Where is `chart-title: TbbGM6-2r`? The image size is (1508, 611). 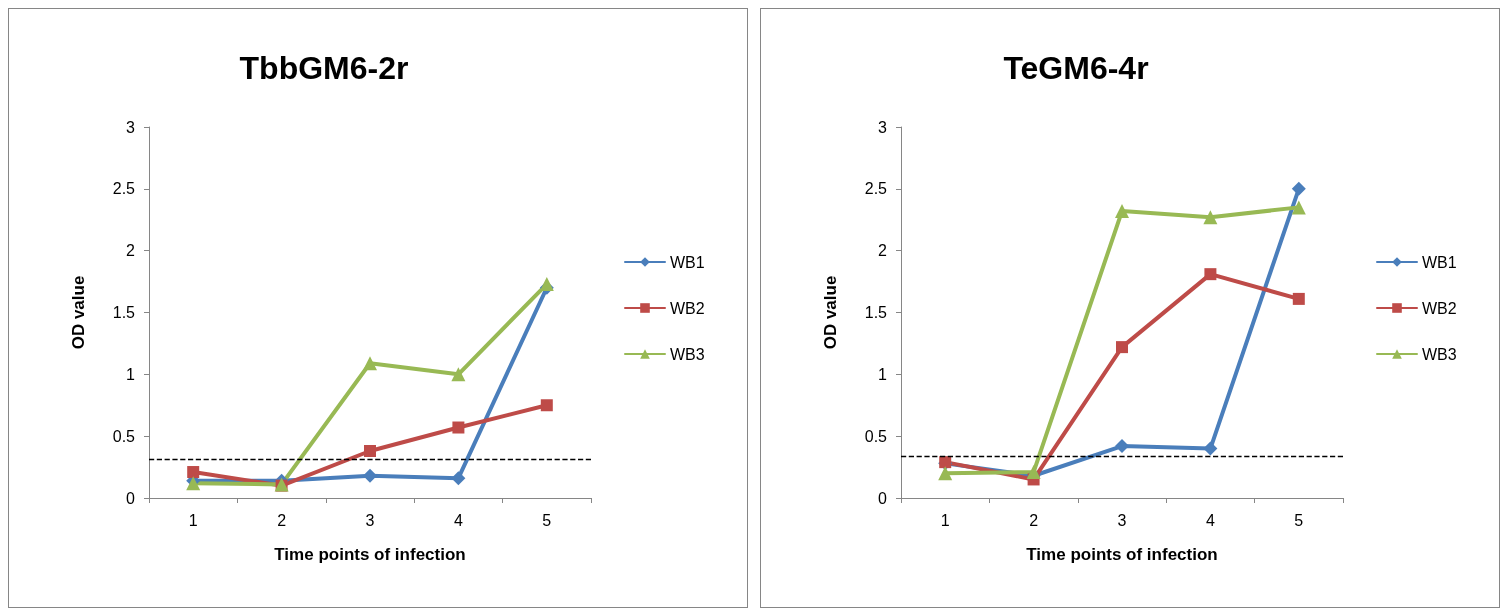
chart-title: TbbGM6-2r is located at coordinates (324, 68).